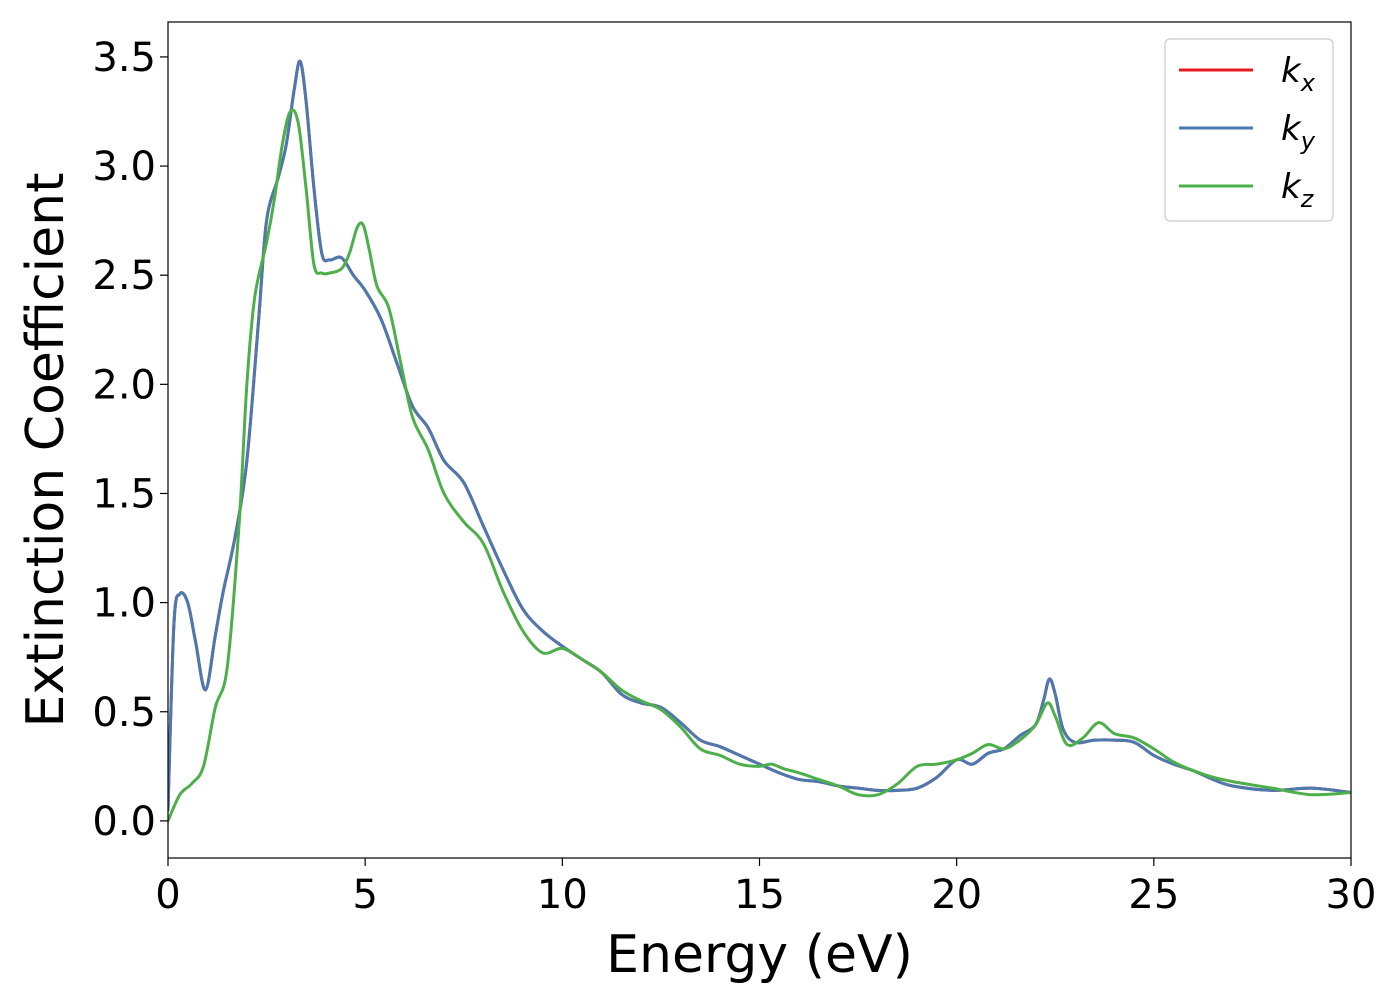 This screenshot has width=1400, height=1000. I want to click on x-axis-label: Energy (eV), so click(759, 955).